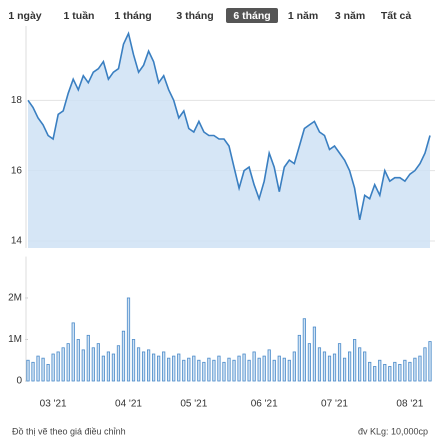 This screenshot has width=437, height=442. Describe the element at coordinates (128, 404) in the screenshot. I see `x-tick-label: 04 '21` at that location.